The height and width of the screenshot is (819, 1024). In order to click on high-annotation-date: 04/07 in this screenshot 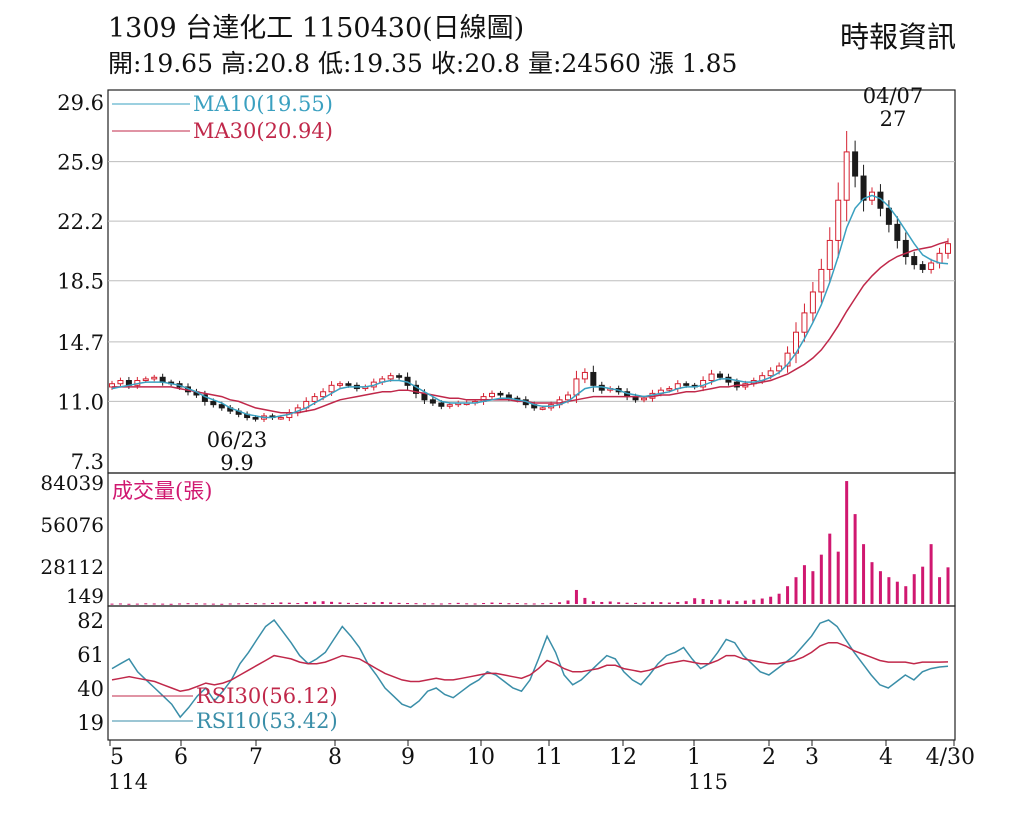, I will do `click(893, 96)`.